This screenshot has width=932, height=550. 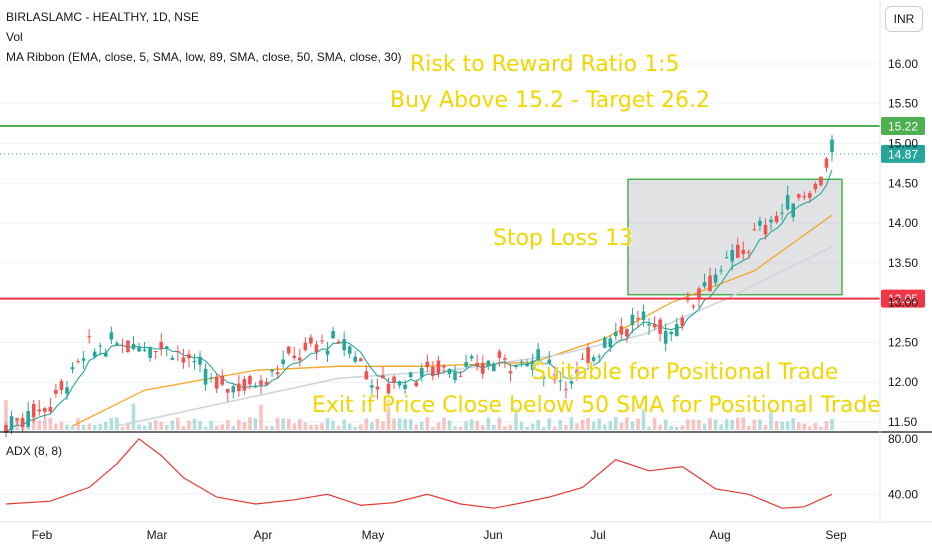 What do you see at coordinates (735, 237) in the screenshot?
I see `consolidation-box` at bounding box center [735, 237].